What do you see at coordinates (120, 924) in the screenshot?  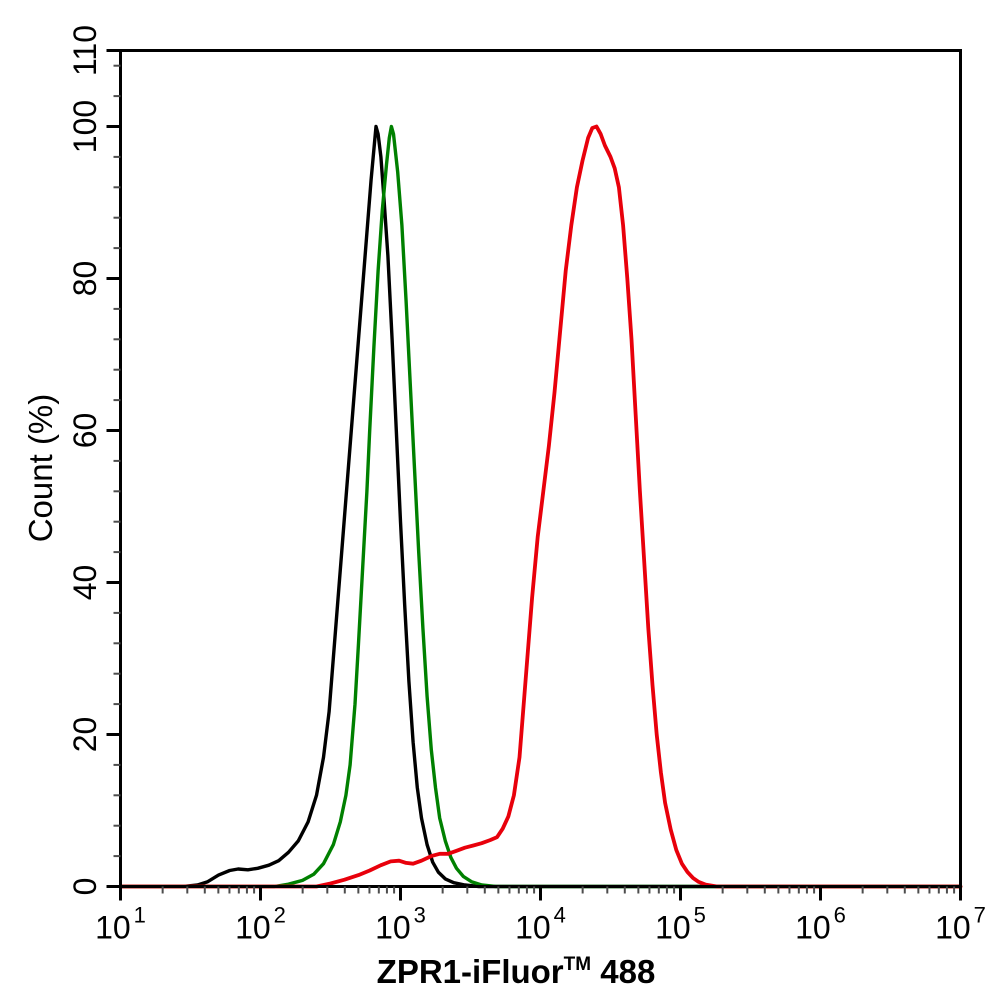 I see `x-tick-label: 10 1` at bounding box center [120, 924].